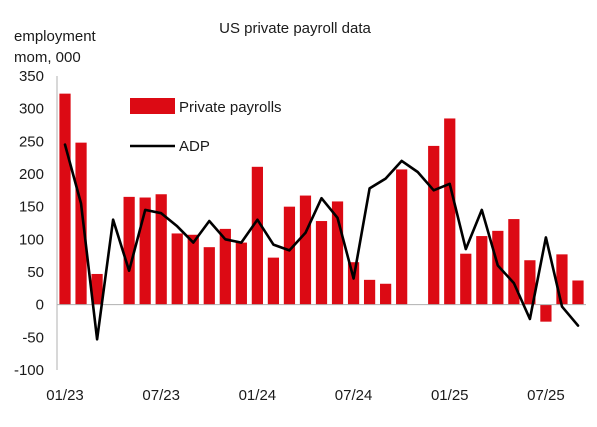 The width and height of the screenshot is (597, 427). Describe the element at coordinates (295, 28) in the screenshot. I see `chart-title: US private payroll data` at that location.